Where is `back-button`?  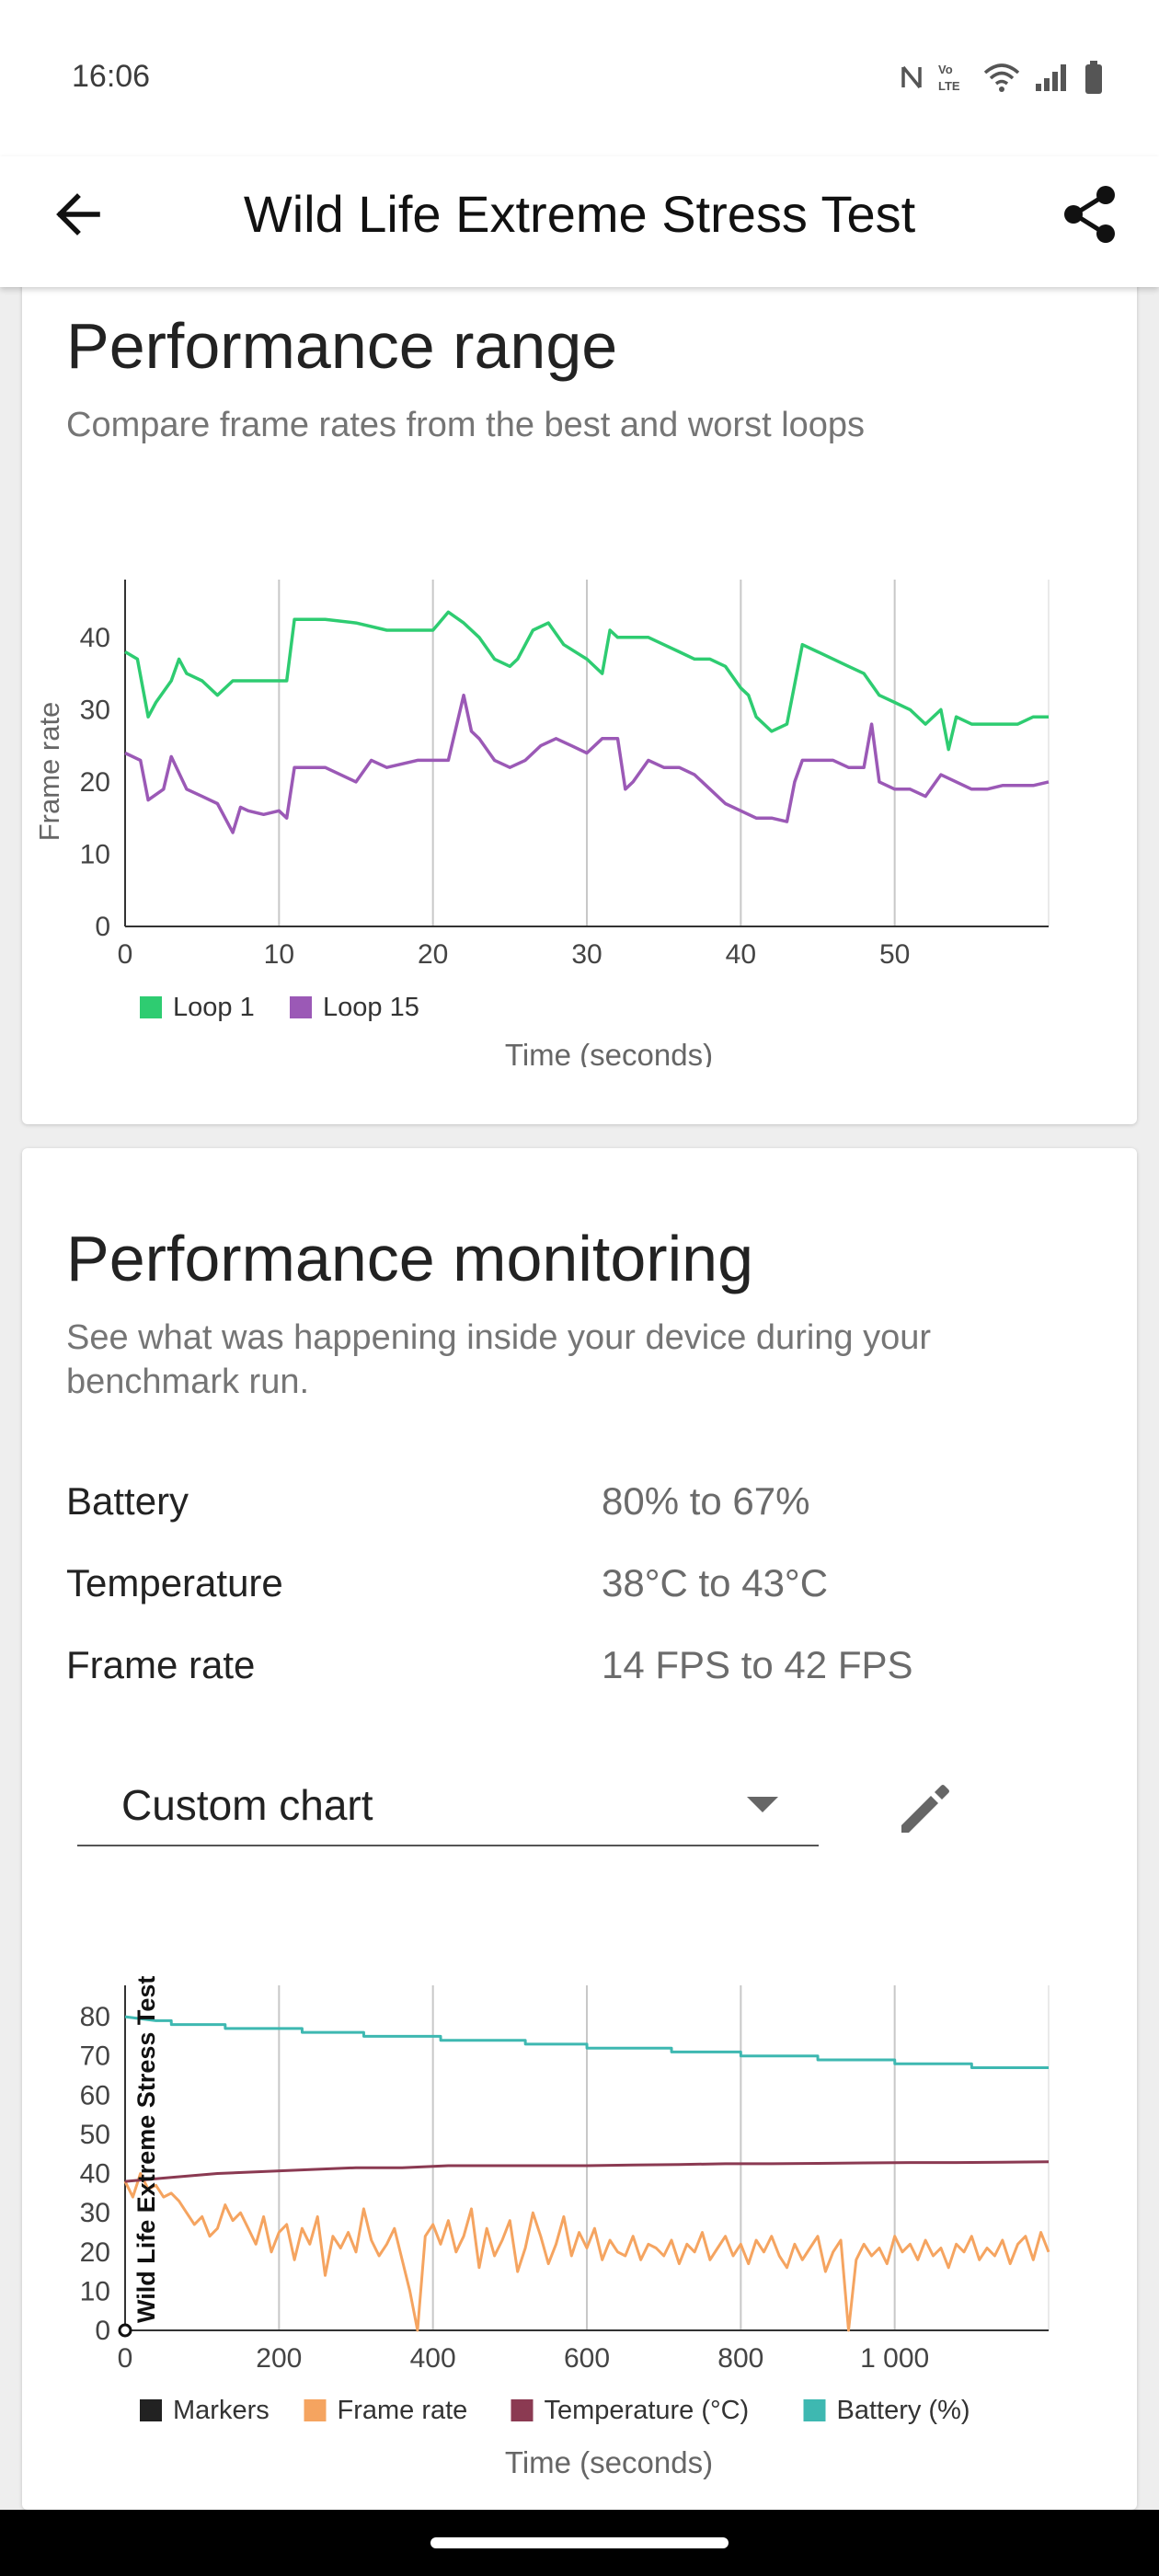 back-button is located at coordinates (78, 214).